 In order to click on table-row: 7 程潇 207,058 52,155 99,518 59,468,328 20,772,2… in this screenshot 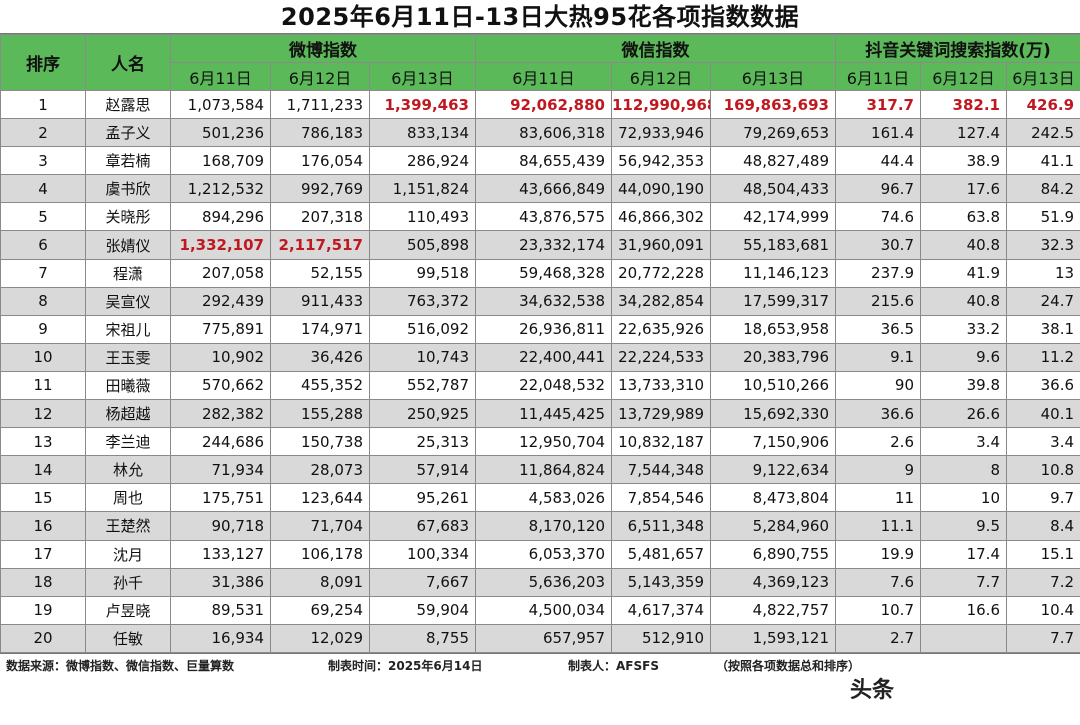, I will do `click(540, 273)`.